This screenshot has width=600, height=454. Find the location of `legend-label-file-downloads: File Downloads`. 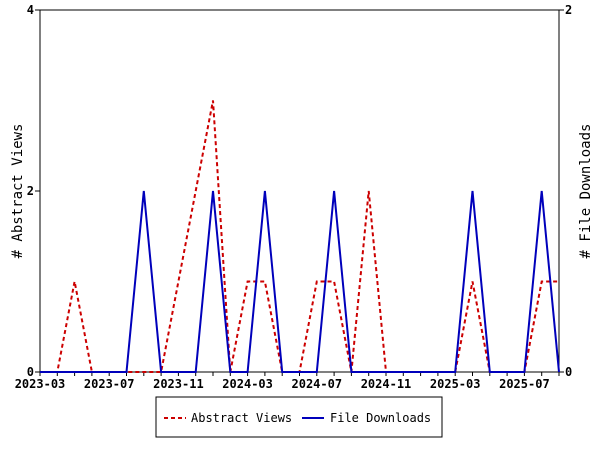

legend-label-file-downloads: File Downloads is located at coordinates (380, 418).